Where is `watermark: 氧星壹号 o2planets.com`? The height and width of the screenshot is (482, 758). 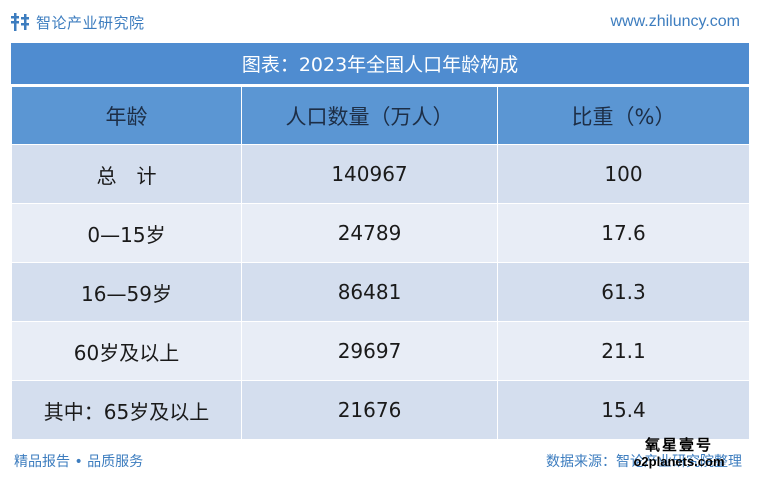
watermark: 氧星壹号 o2planets.com is located at coordinates (679, 453).